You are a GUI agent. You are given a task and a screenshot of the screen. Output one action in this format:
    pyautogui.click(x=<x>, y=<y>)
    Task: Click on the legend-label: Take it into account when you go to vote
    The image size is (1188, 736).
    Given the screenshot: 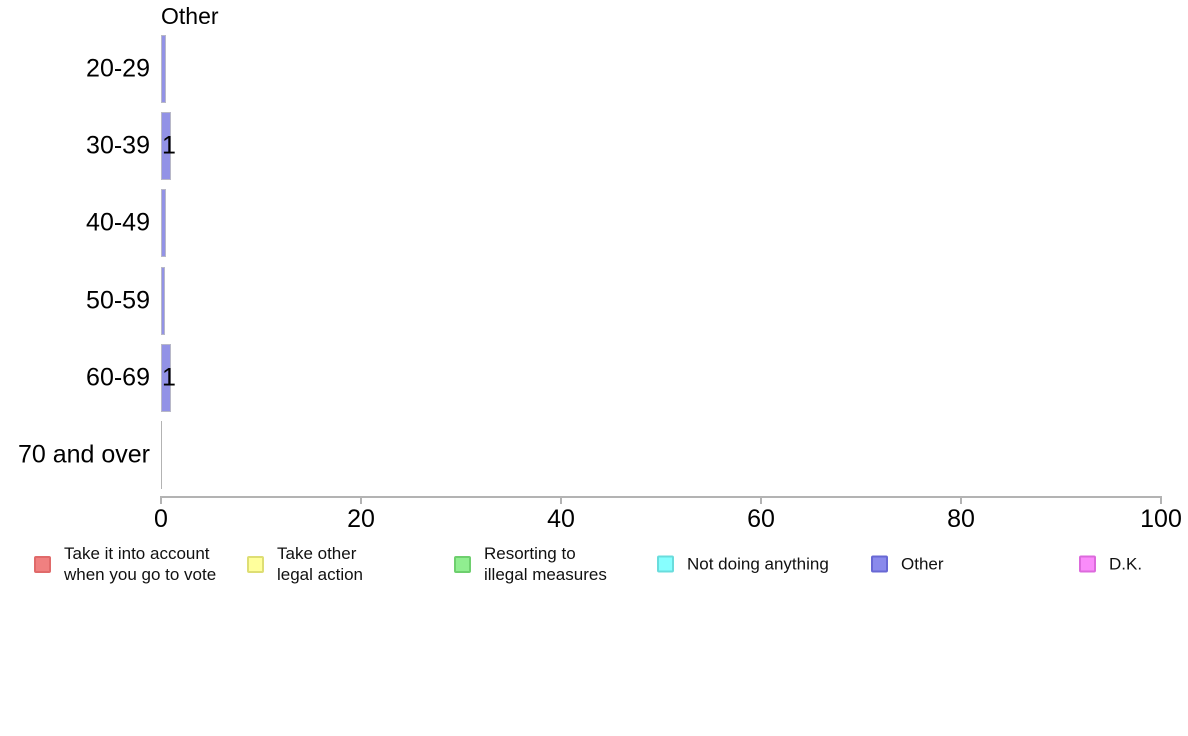 What is the action you would take?
    pyautogui.click(x=140, y=564)
    